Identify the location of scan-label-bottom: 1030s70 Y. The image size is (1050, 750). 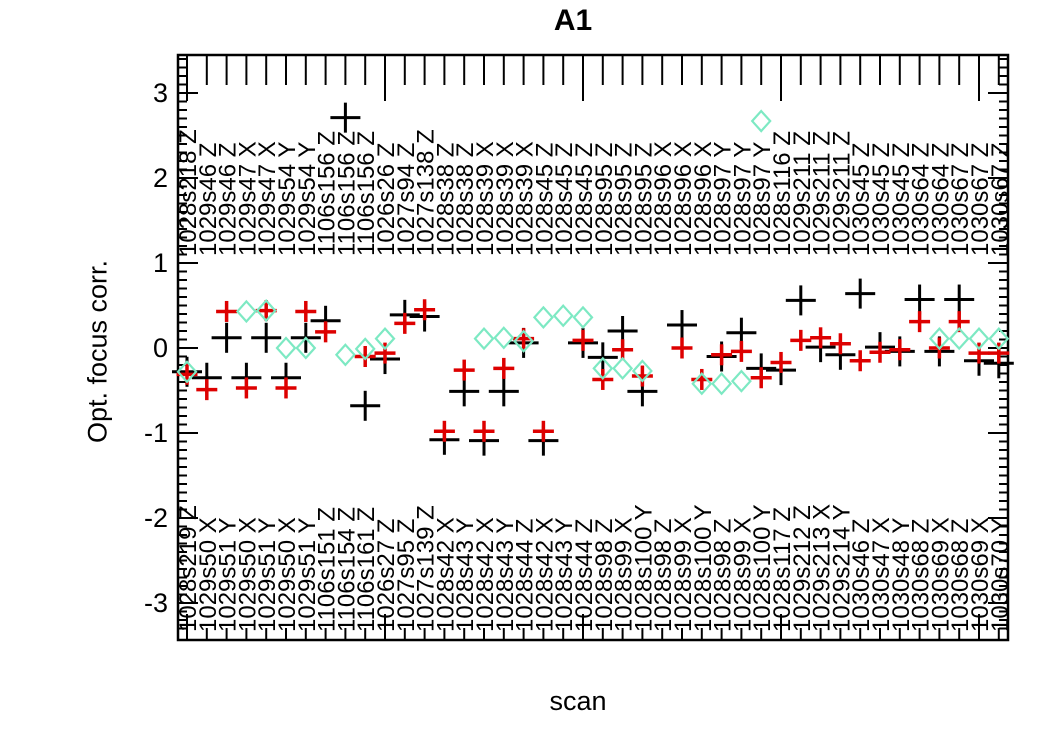
(1000, 575).